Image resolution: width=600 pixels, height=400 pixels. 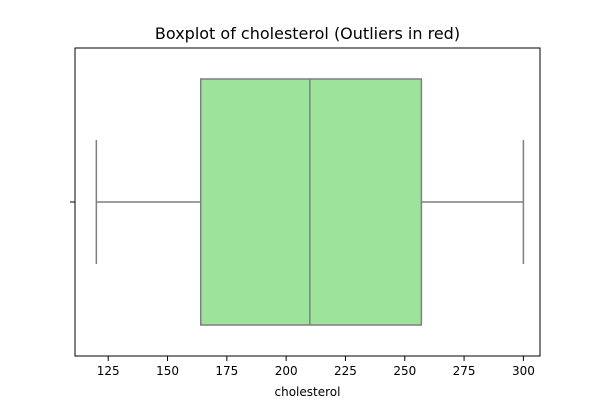 What do you see at coordinates (308, 392) in the screenshot?
I see `x-axis-label: cholesterol` at bounding box center [308, 392].